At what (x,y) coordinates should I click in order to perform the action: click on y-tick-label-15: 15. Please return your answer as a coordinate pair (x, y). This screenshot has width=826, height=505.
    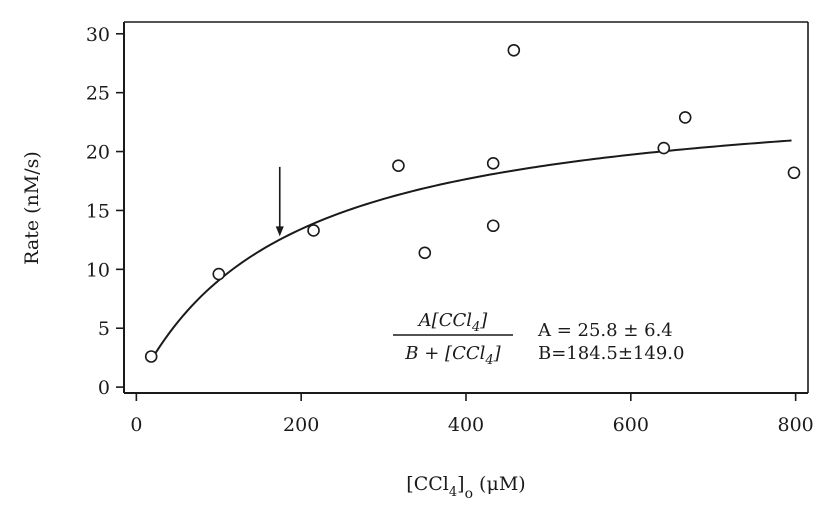
    Looking at the image, I should click on (98, 211).